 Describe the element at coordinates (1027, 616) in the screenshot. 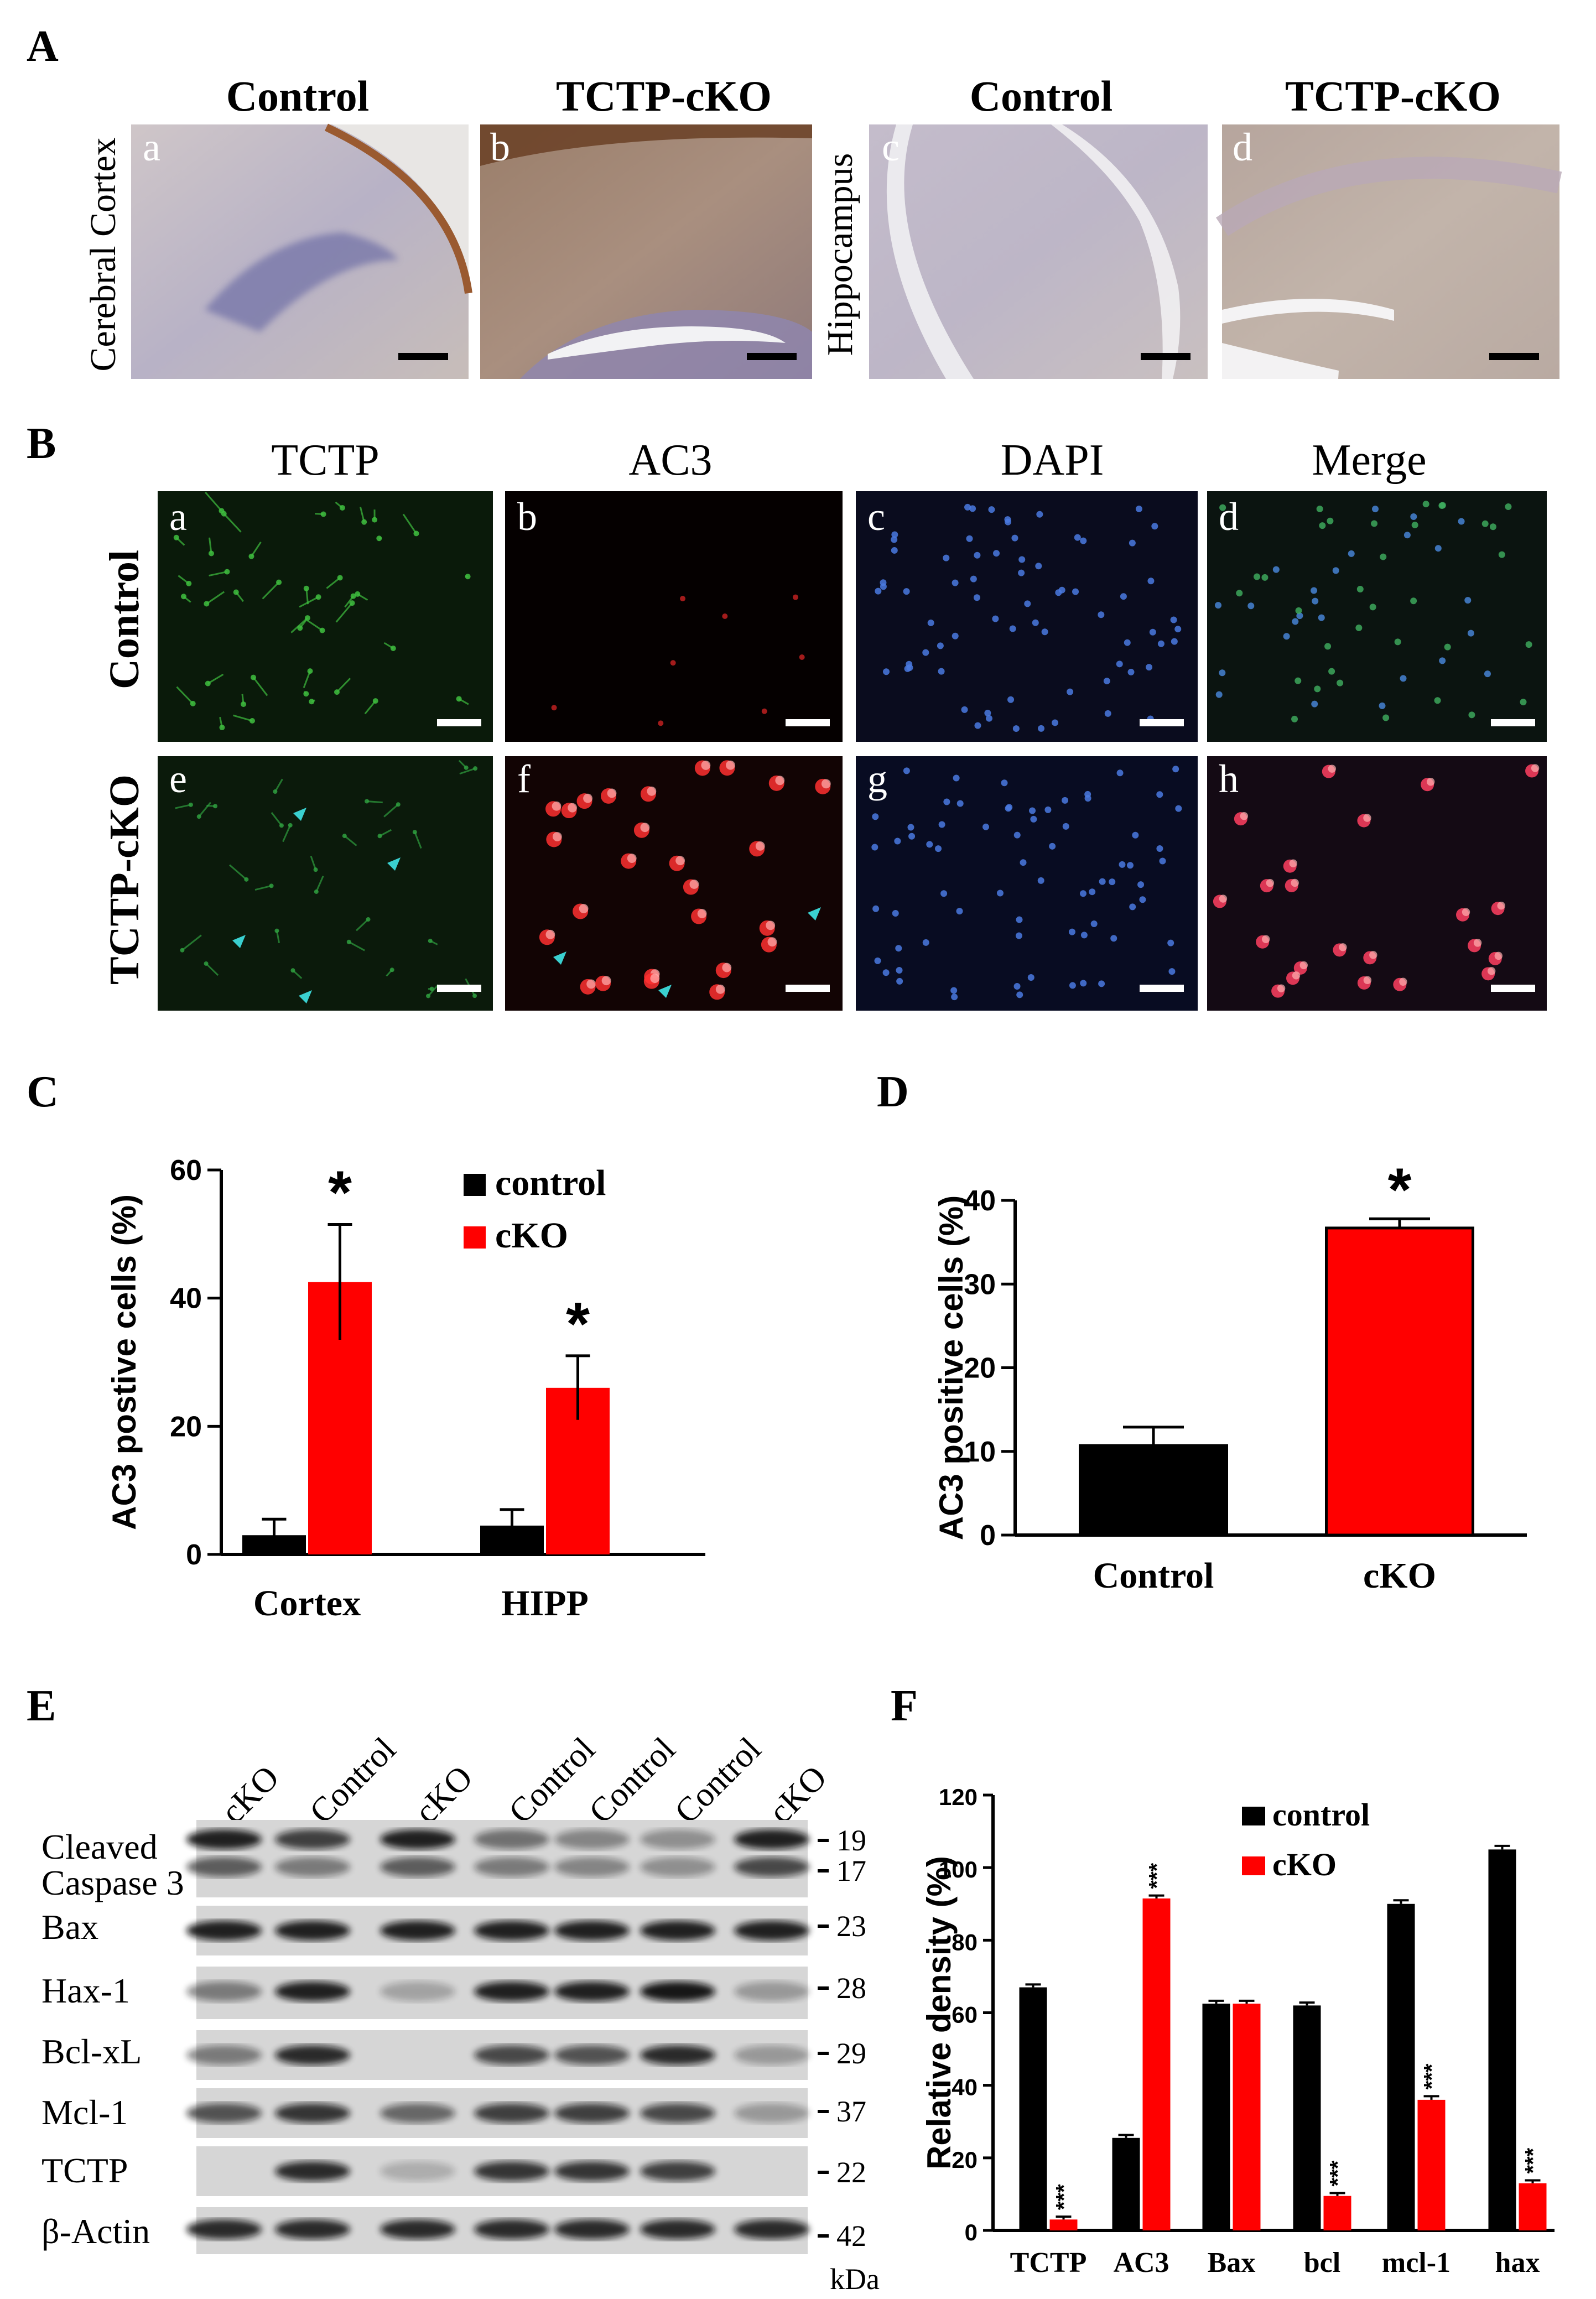

I see `panel-b-image-c` at that location.